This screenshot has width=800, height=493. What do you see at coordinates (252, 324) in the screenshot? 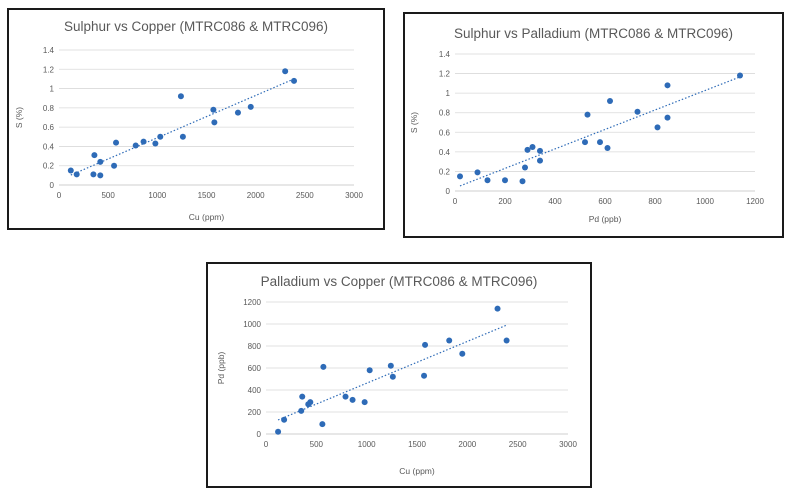
I see `y-tick-label: 1000` at bounding box center [252, 324].